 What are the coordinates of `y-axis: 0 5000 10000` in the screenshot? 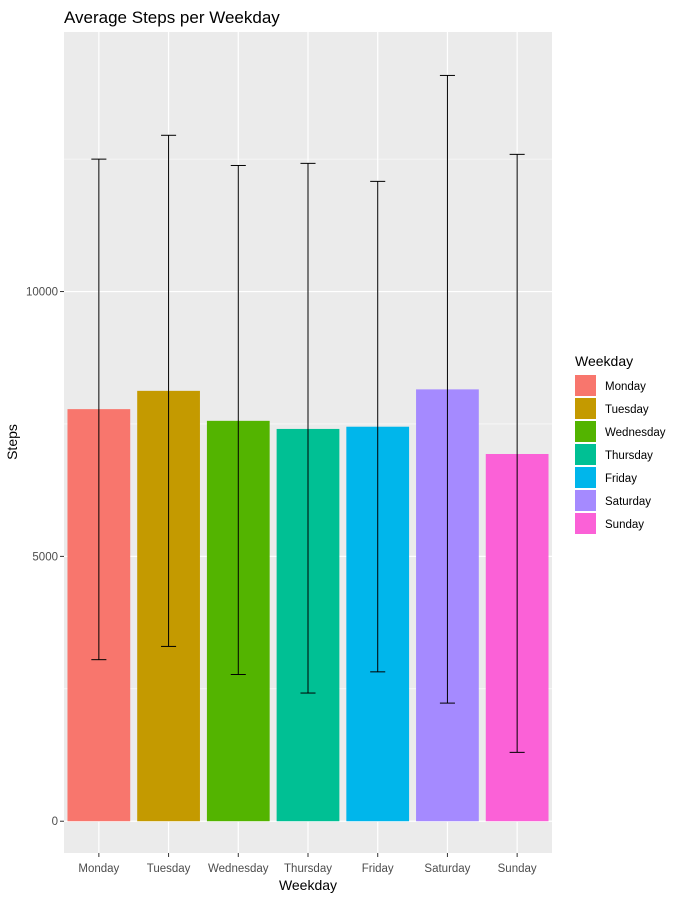 It's located at (45, 557).